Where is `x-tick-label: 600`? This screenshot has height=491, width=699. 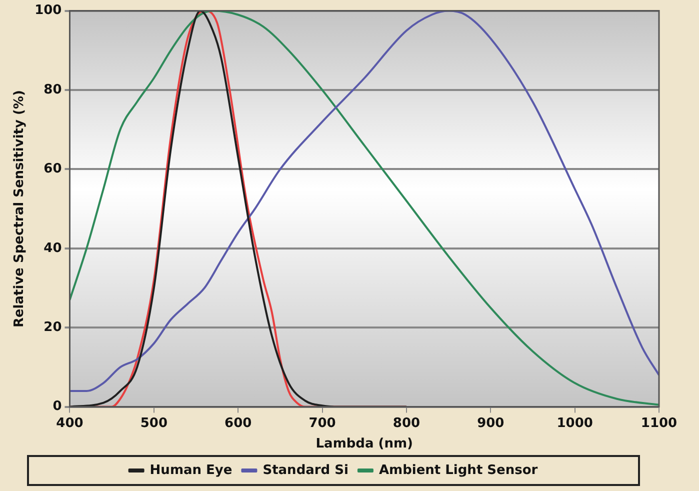
x-tick-label: 600 is located at coordinates (238, 423).